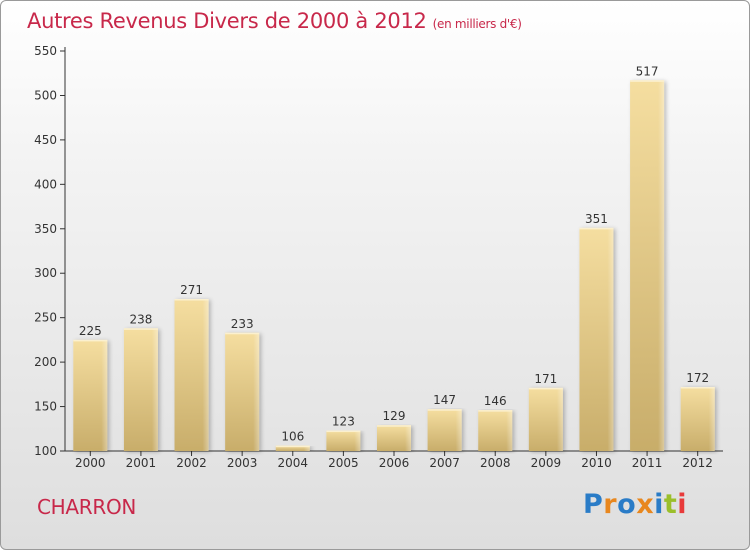  What do you see at coordinates (697, 378) in the screenshot?
I see `bar-value-label: 172` at bounding box center [697, 378].